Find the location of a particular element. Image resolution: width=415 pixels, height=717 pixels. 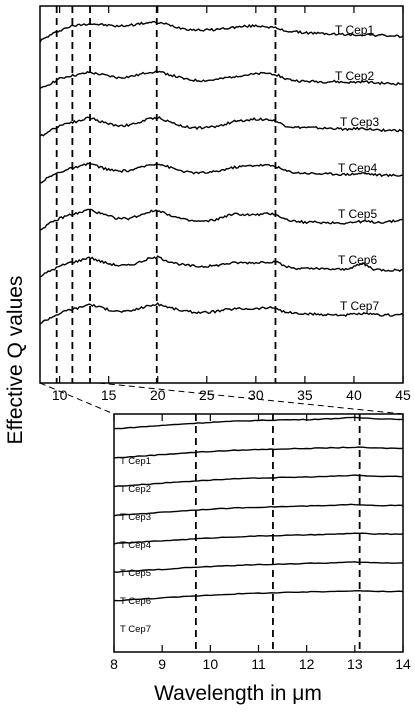

x-tick-label: 11 is located at coordinates (258, 664).